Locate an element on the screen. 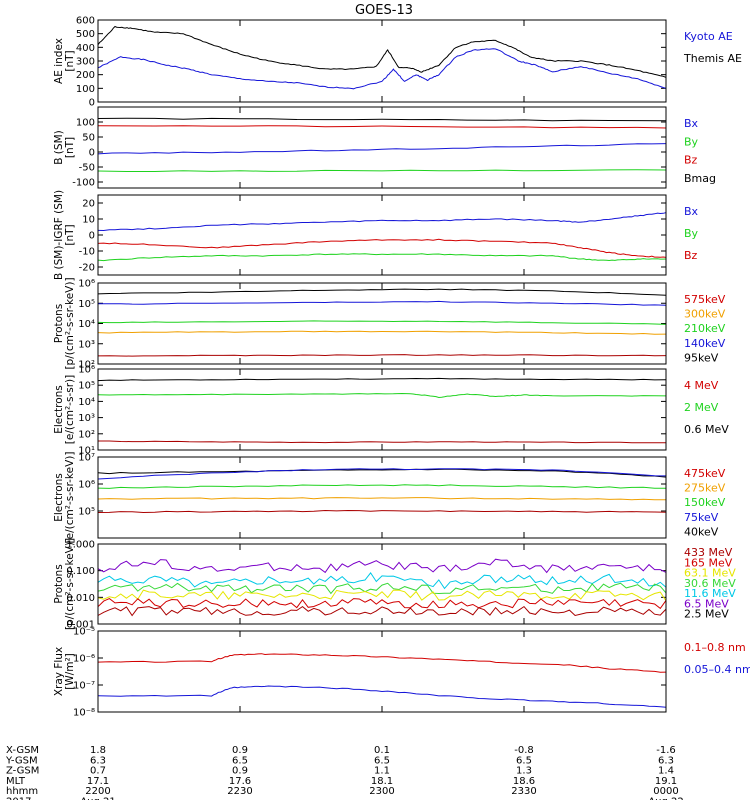 The height and width of the screenshot is (800, 750). legend-entry: 4 MeV is located at coordinates (701, 385).